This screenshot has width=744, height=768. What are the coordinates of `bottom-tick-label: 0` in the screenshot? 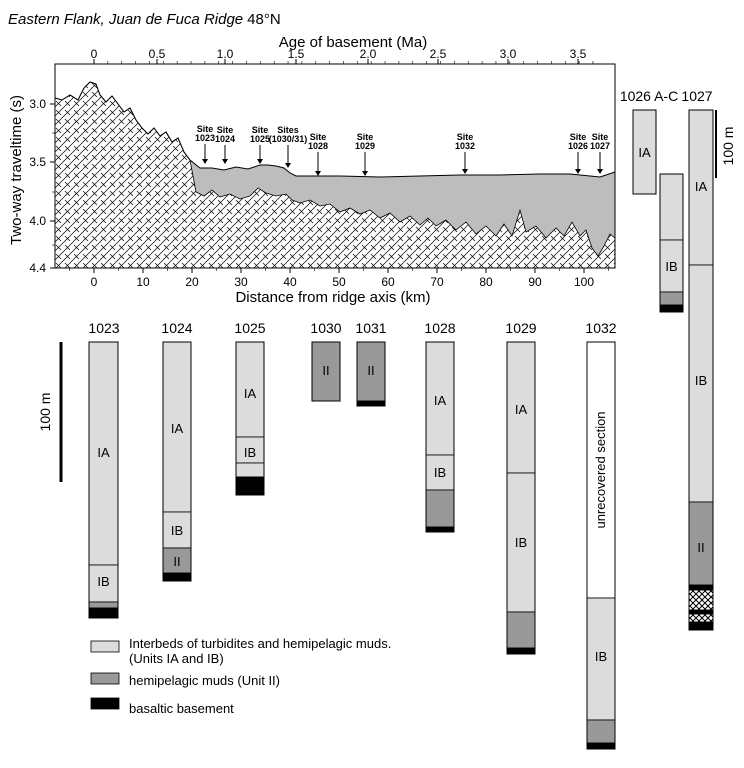 It's located at (94, 282).